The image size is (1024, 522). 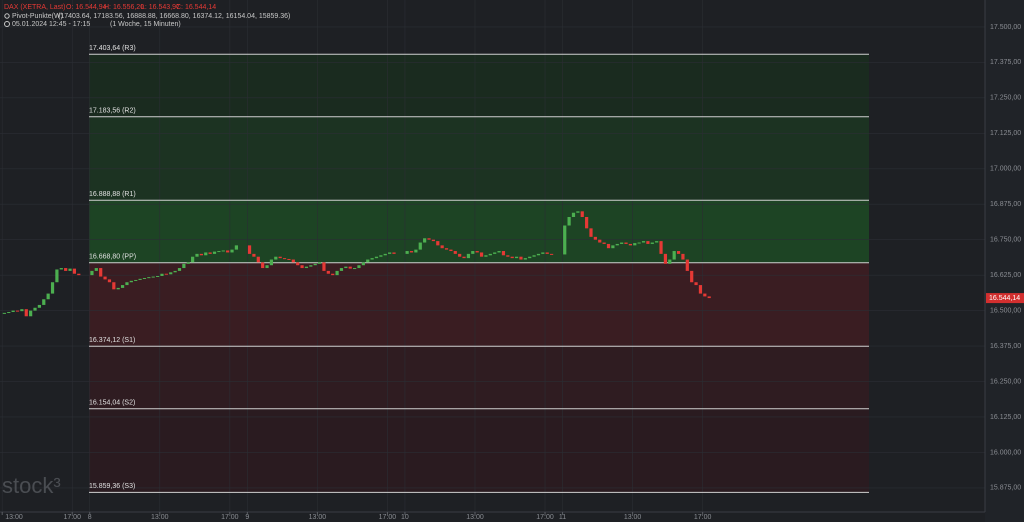 I want to click on x-tick-label: 8, so click(x=90, y=517).